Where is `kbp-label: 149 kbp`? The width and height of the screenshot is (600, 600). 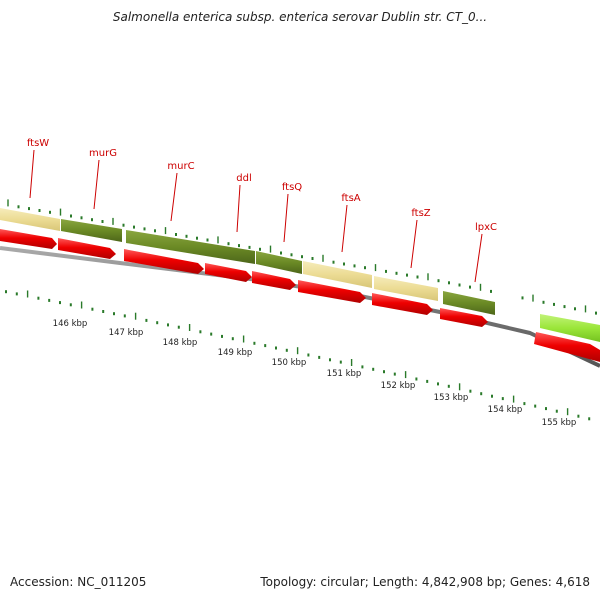 kbp-label: 149 kbp is located at coordinates (235, 353).